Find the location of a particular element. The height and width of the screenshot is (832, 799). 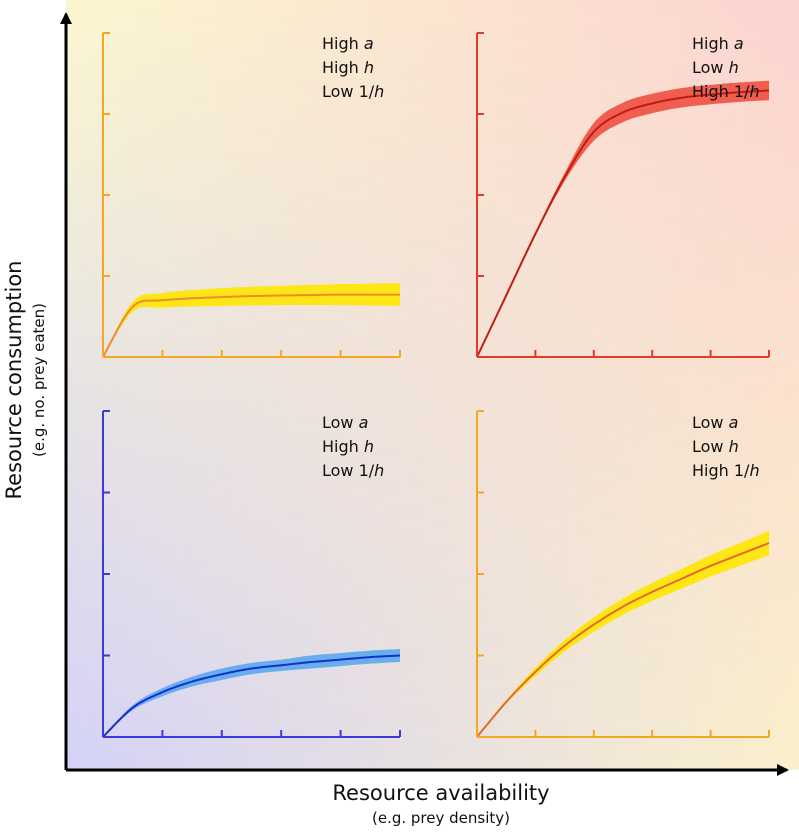

x-axis-subtitle: (e.g. prey density) is located at coordinates (441, 818).